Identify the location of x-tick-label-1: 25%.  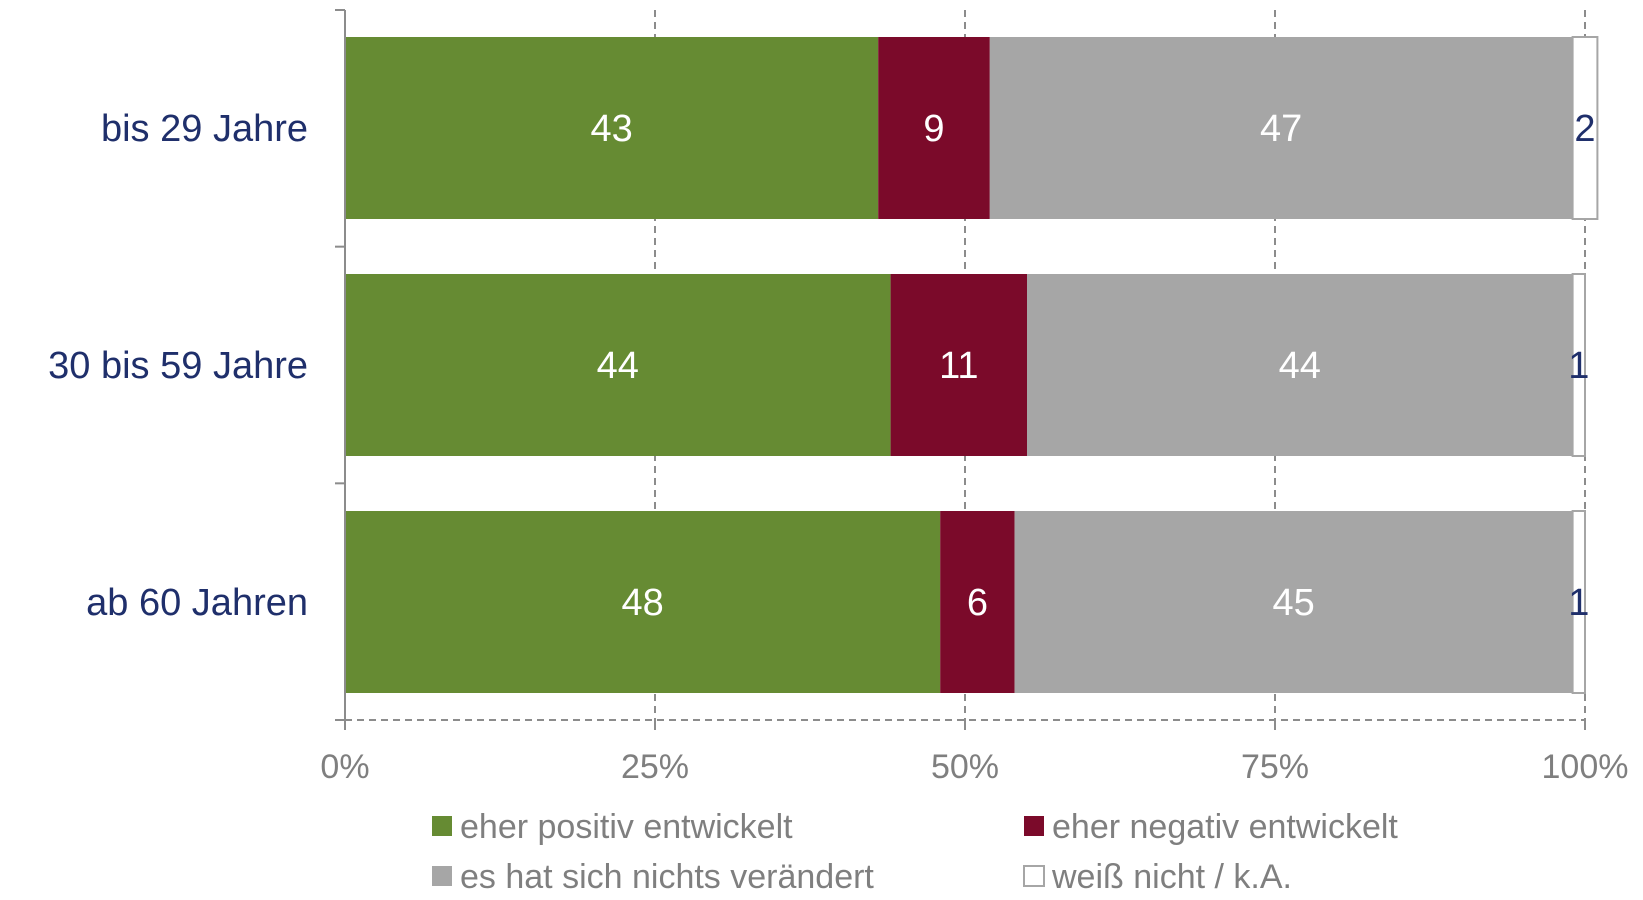
(655, 767).